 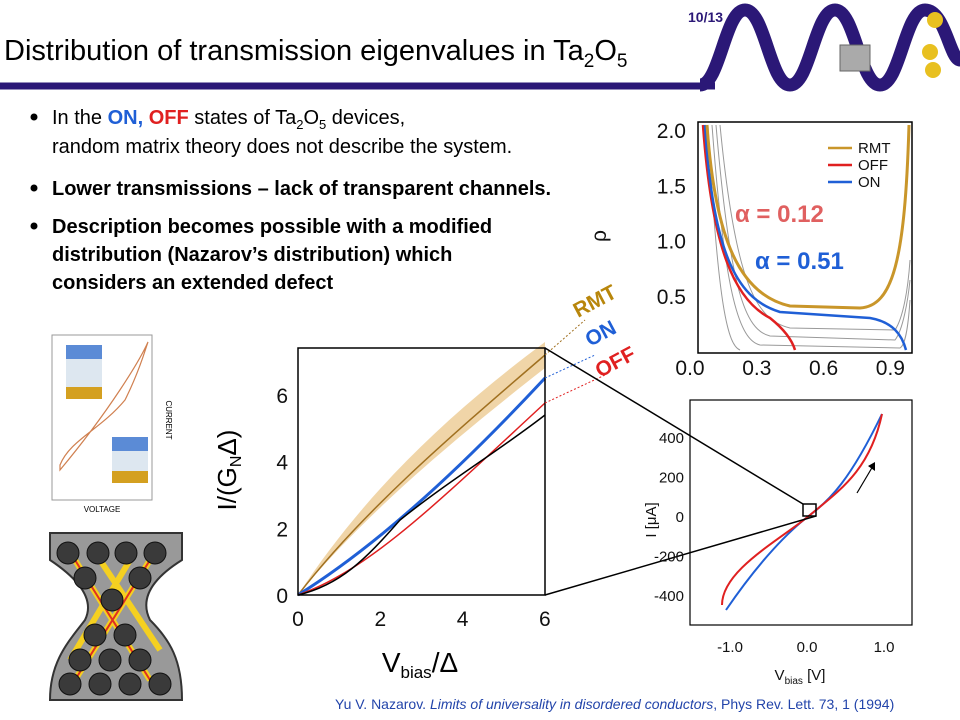 What do you see at coordinates (102, 509) in the screenshot?
I see `axis-label: VOLTAGE` at bounding box center [102, 509].